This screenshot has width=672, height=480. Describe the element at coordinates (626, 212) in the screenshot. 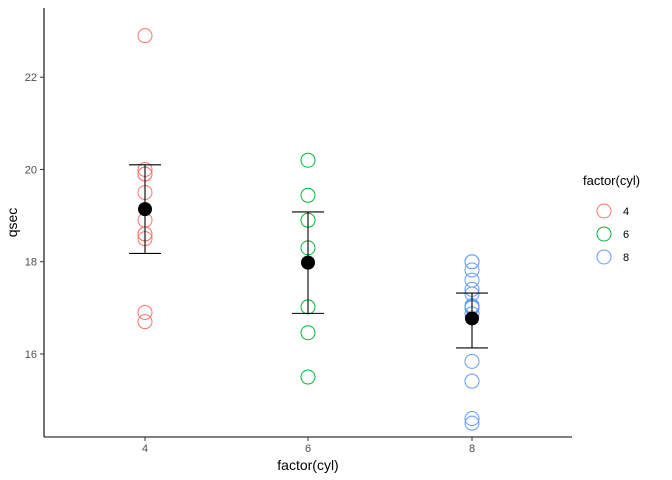

I see `legend-label: 4` at that location.